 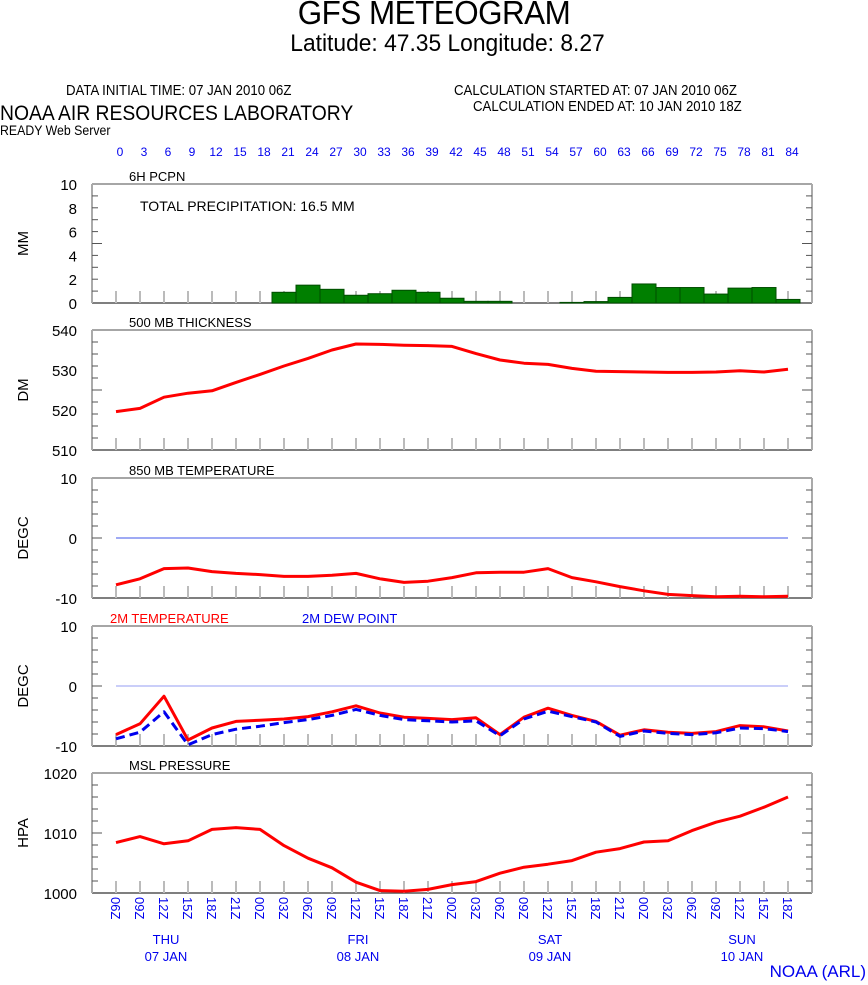 I want to click on y-tick-label: 530, so click(x=64, y=371).